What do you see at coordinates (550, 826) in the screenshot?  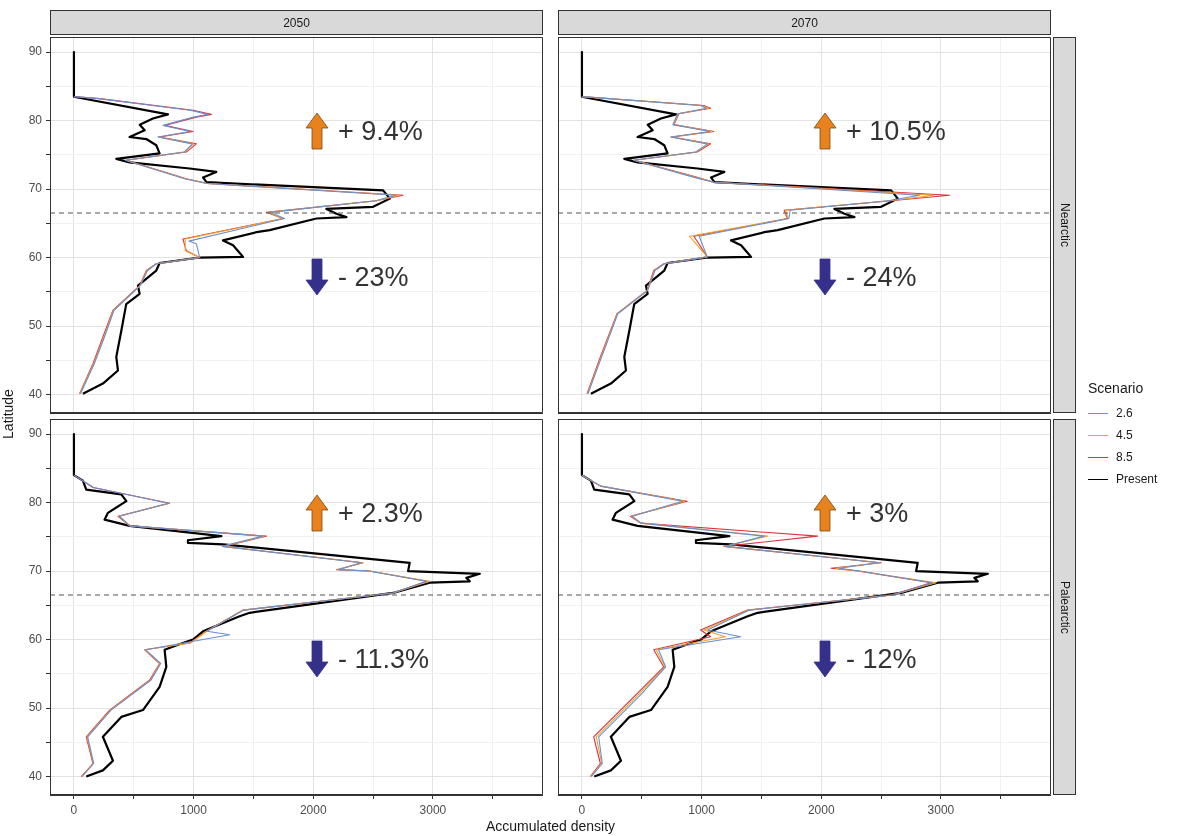 I see `x-axis-title: Accumulated density` at bounding box center [550, 826].